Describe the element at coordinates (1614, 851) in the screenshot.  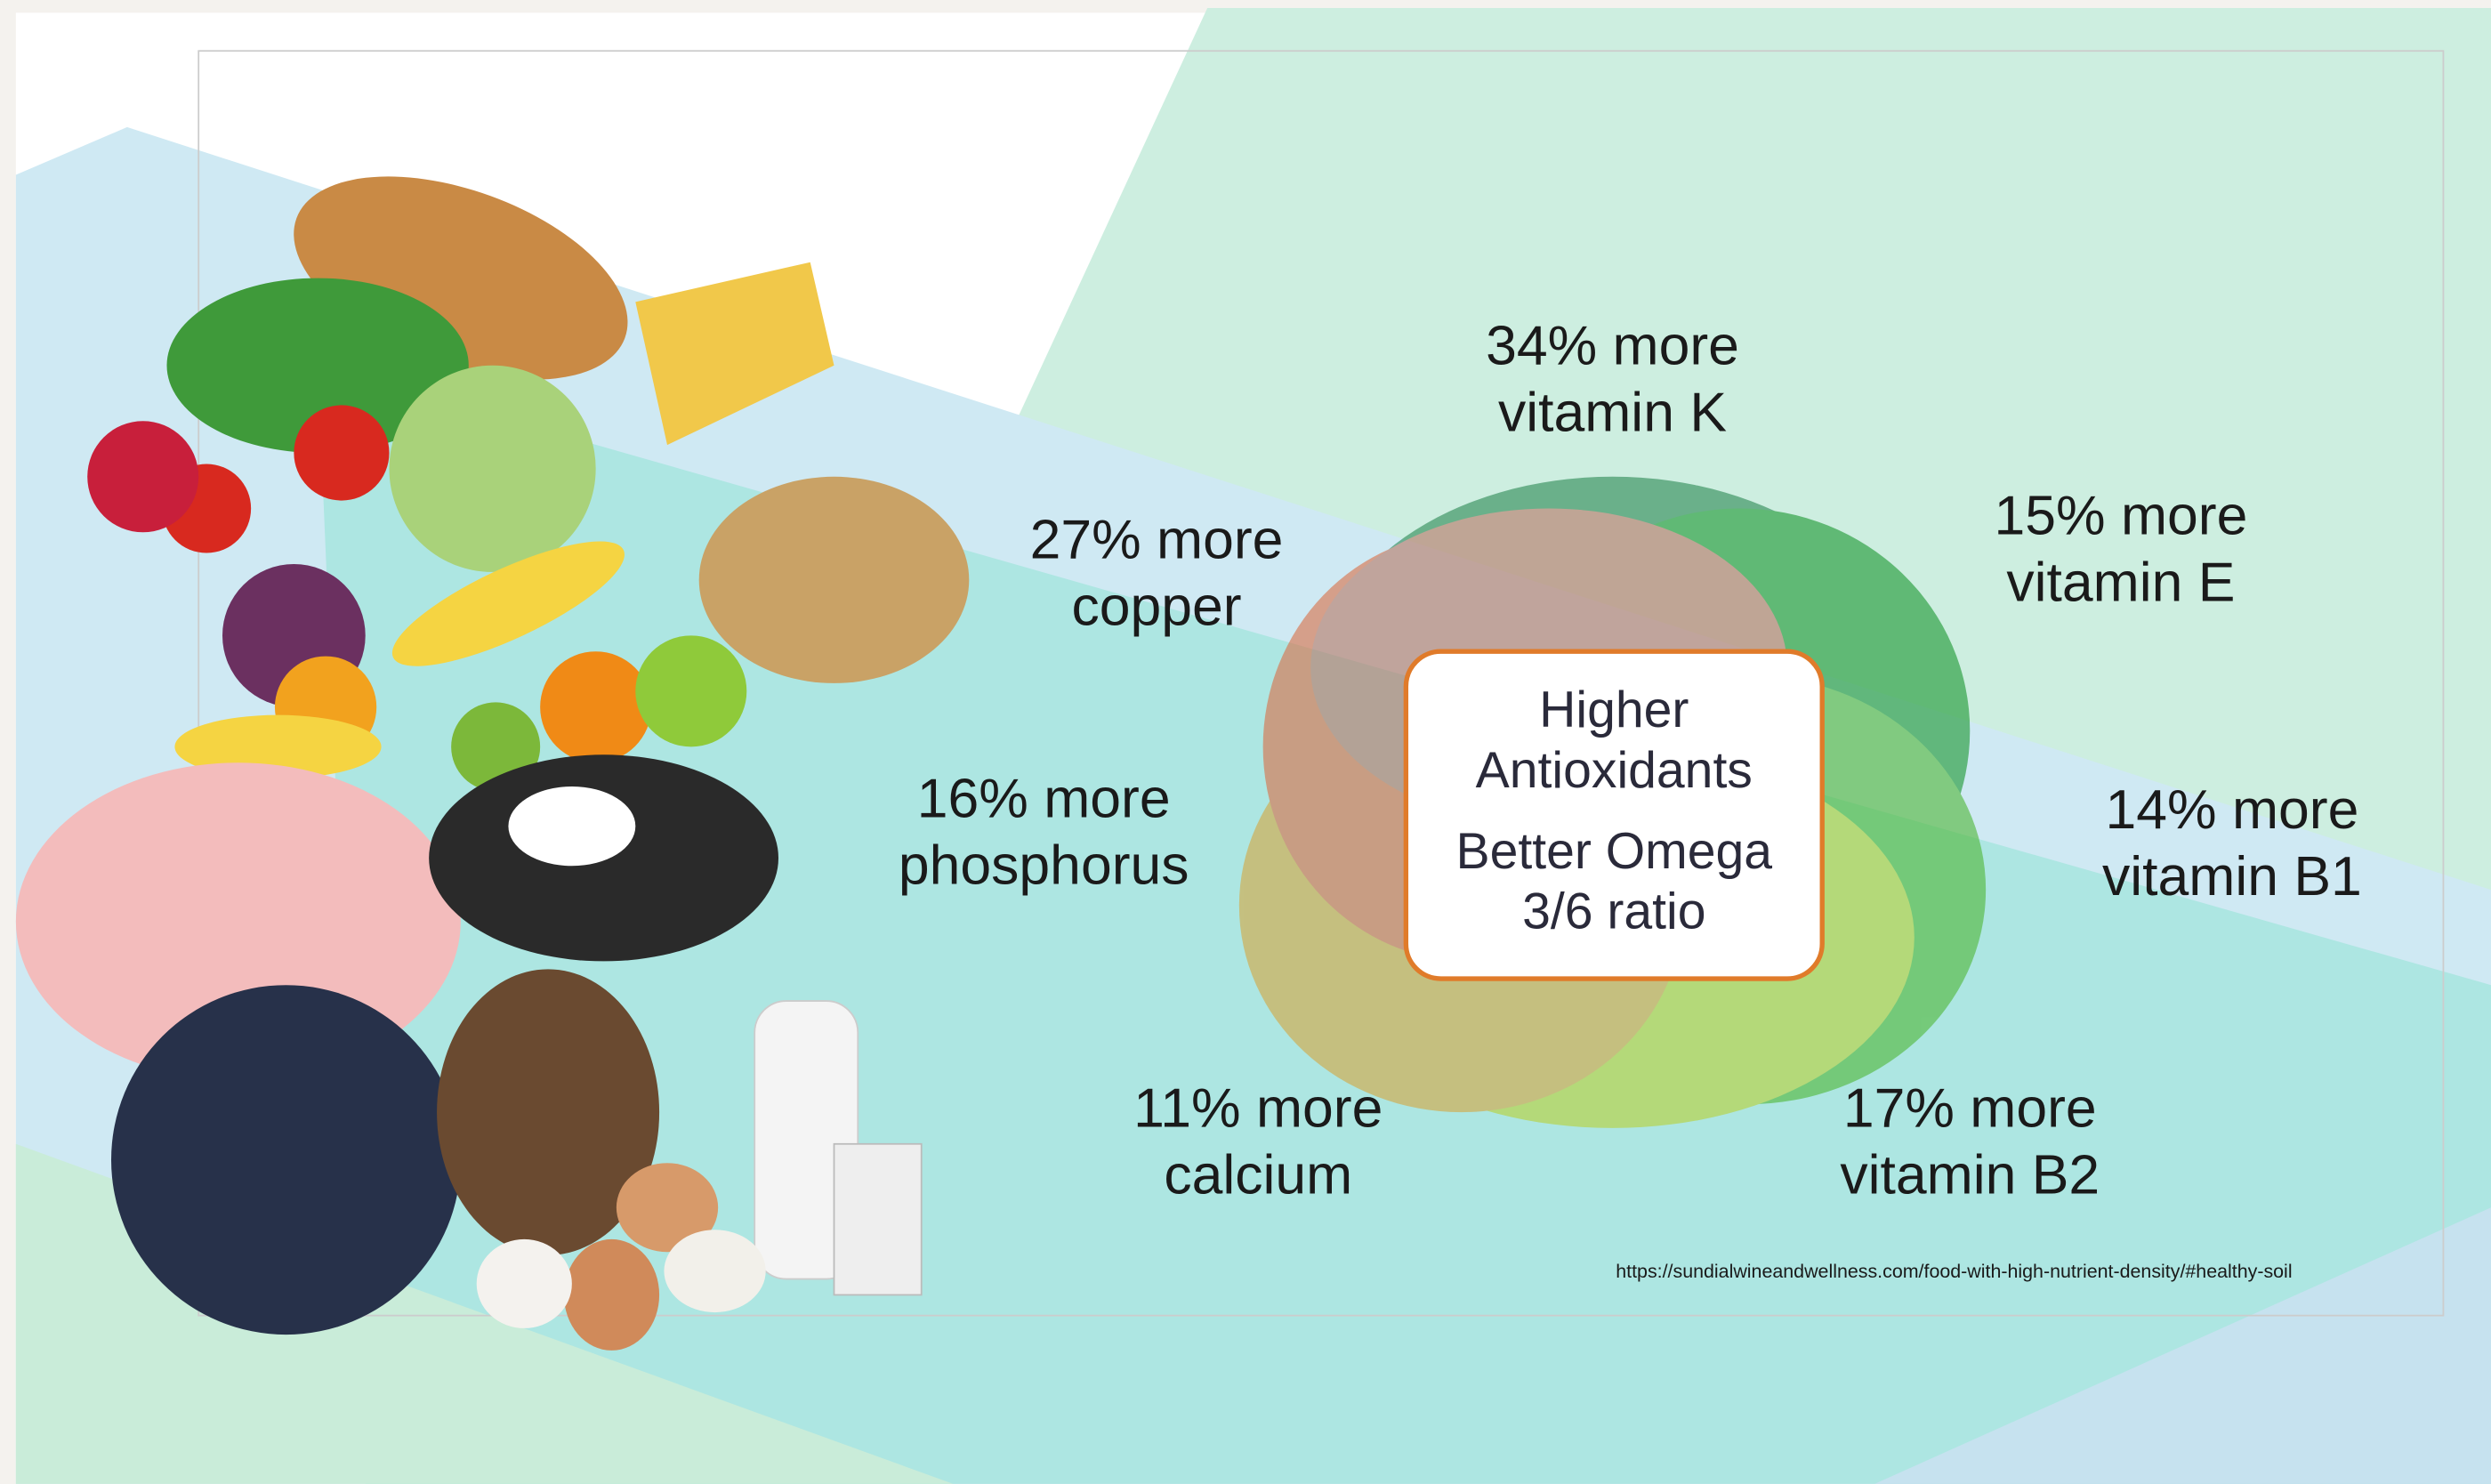
I see `center-label: Better Omega` at that location.